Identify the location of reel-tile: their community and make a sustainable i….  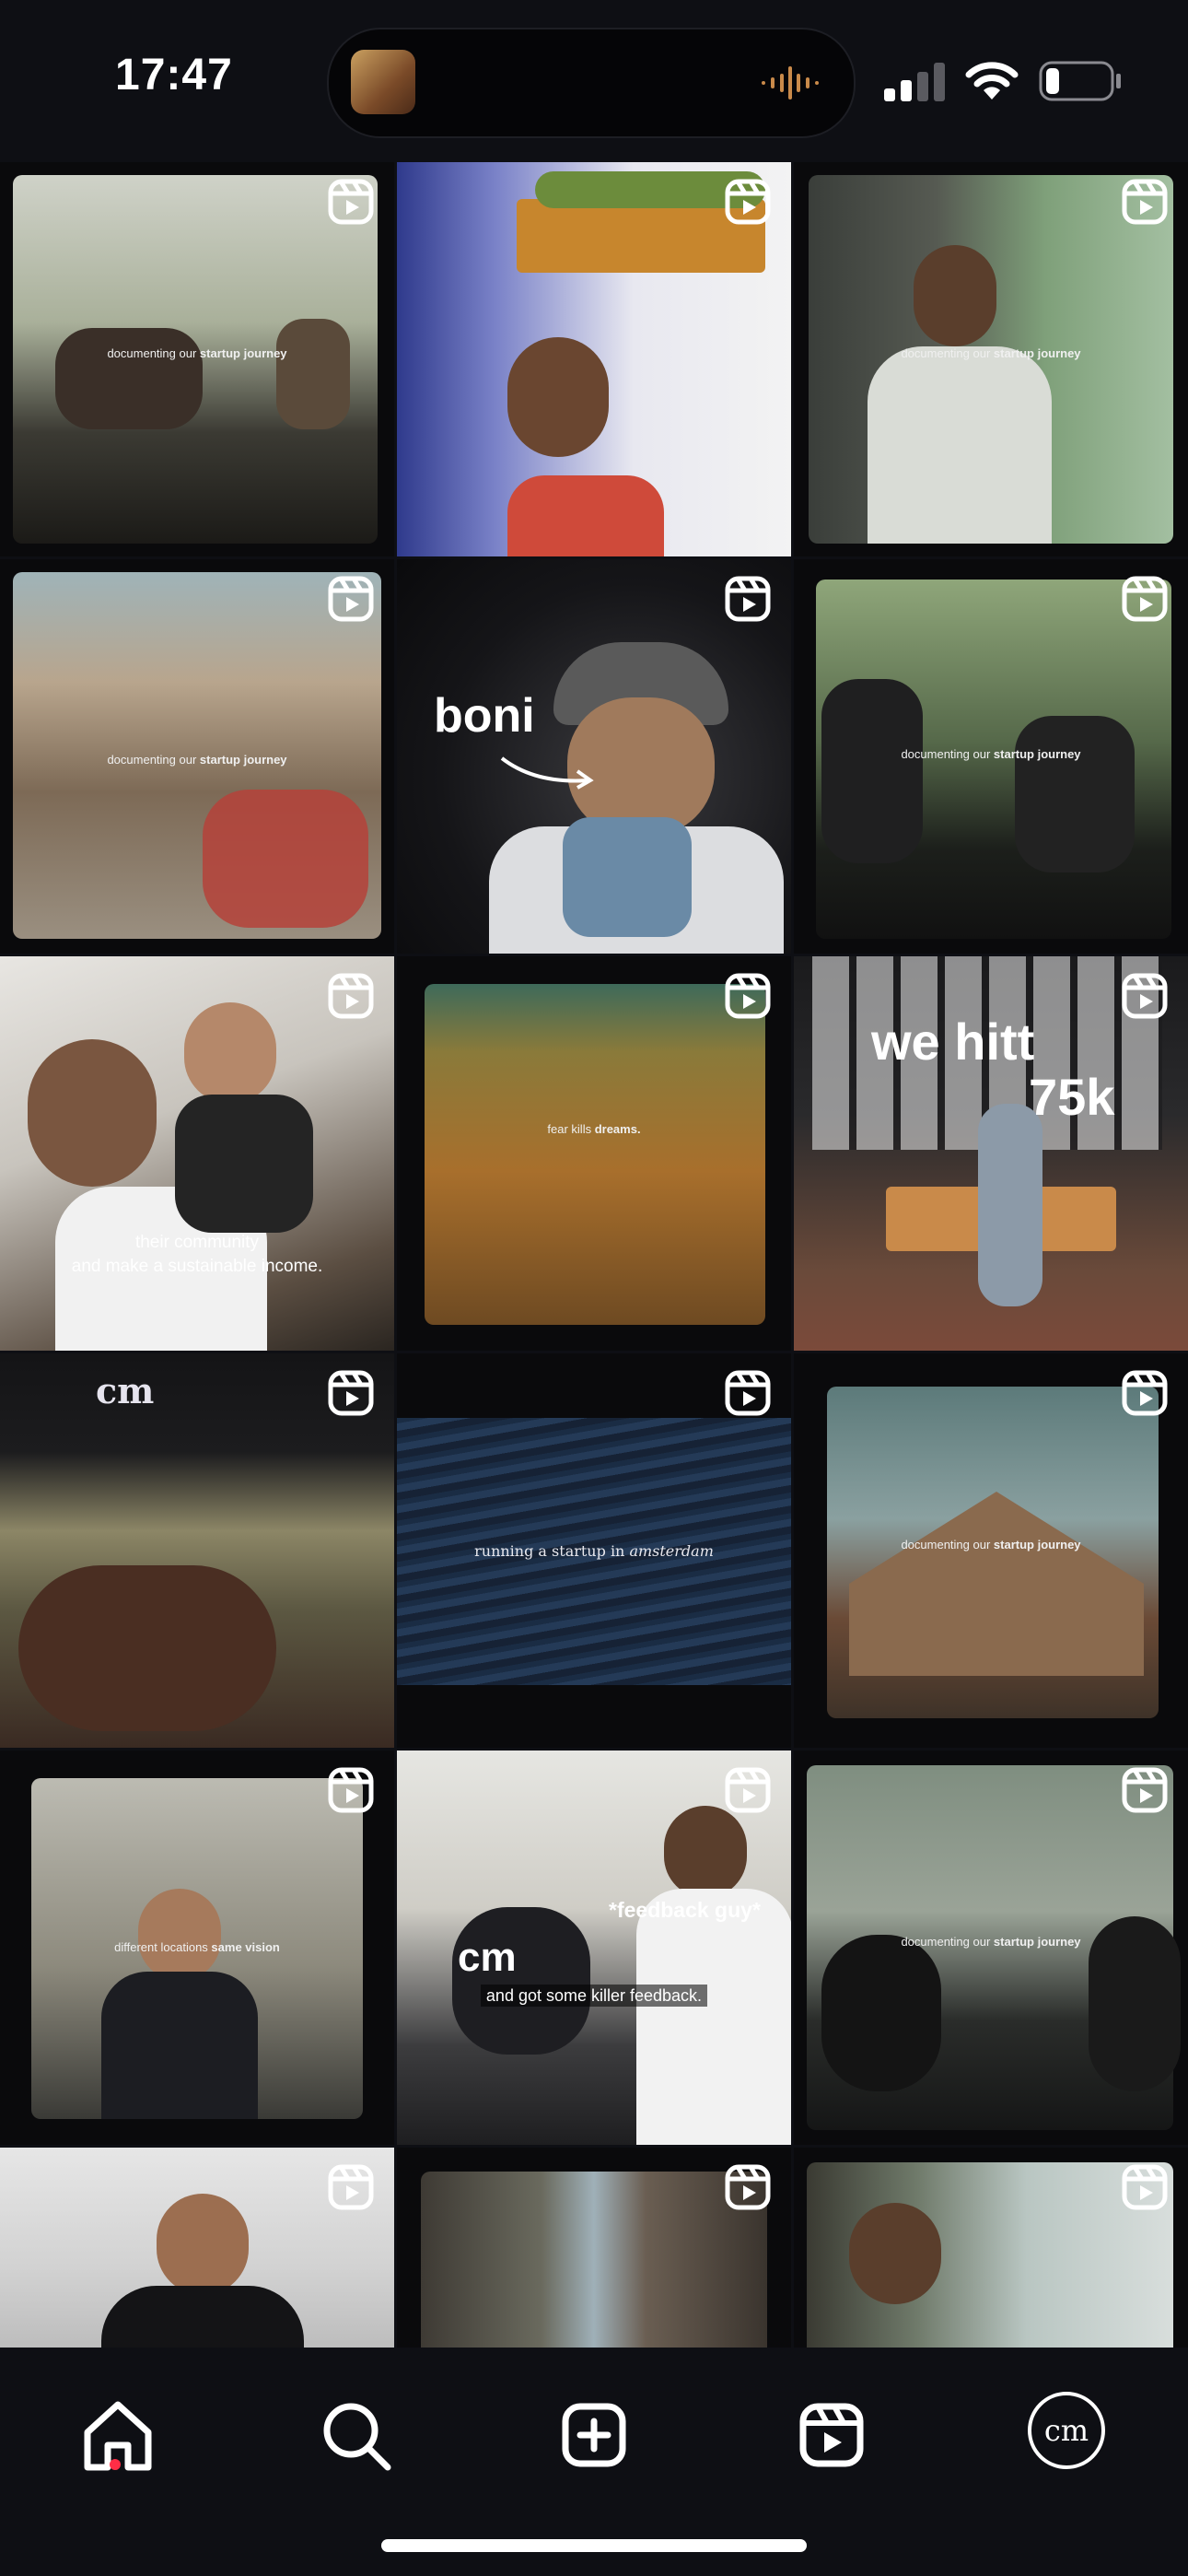
(197, 1153).